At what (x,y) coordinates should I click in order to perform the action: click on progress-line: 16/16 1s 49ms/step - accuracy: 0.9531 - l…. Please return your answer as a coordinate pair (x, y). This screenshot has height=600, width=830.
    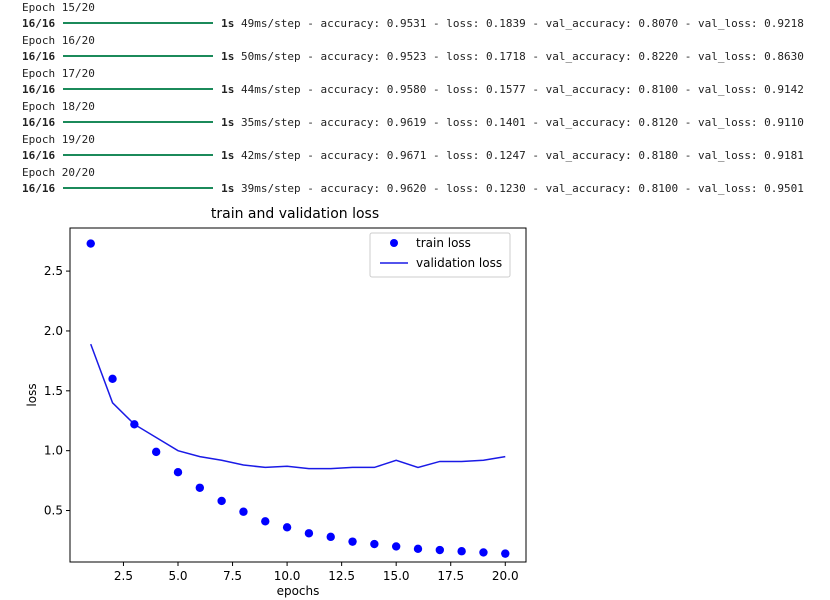
    Looking at the image, I should click on (413, 24).